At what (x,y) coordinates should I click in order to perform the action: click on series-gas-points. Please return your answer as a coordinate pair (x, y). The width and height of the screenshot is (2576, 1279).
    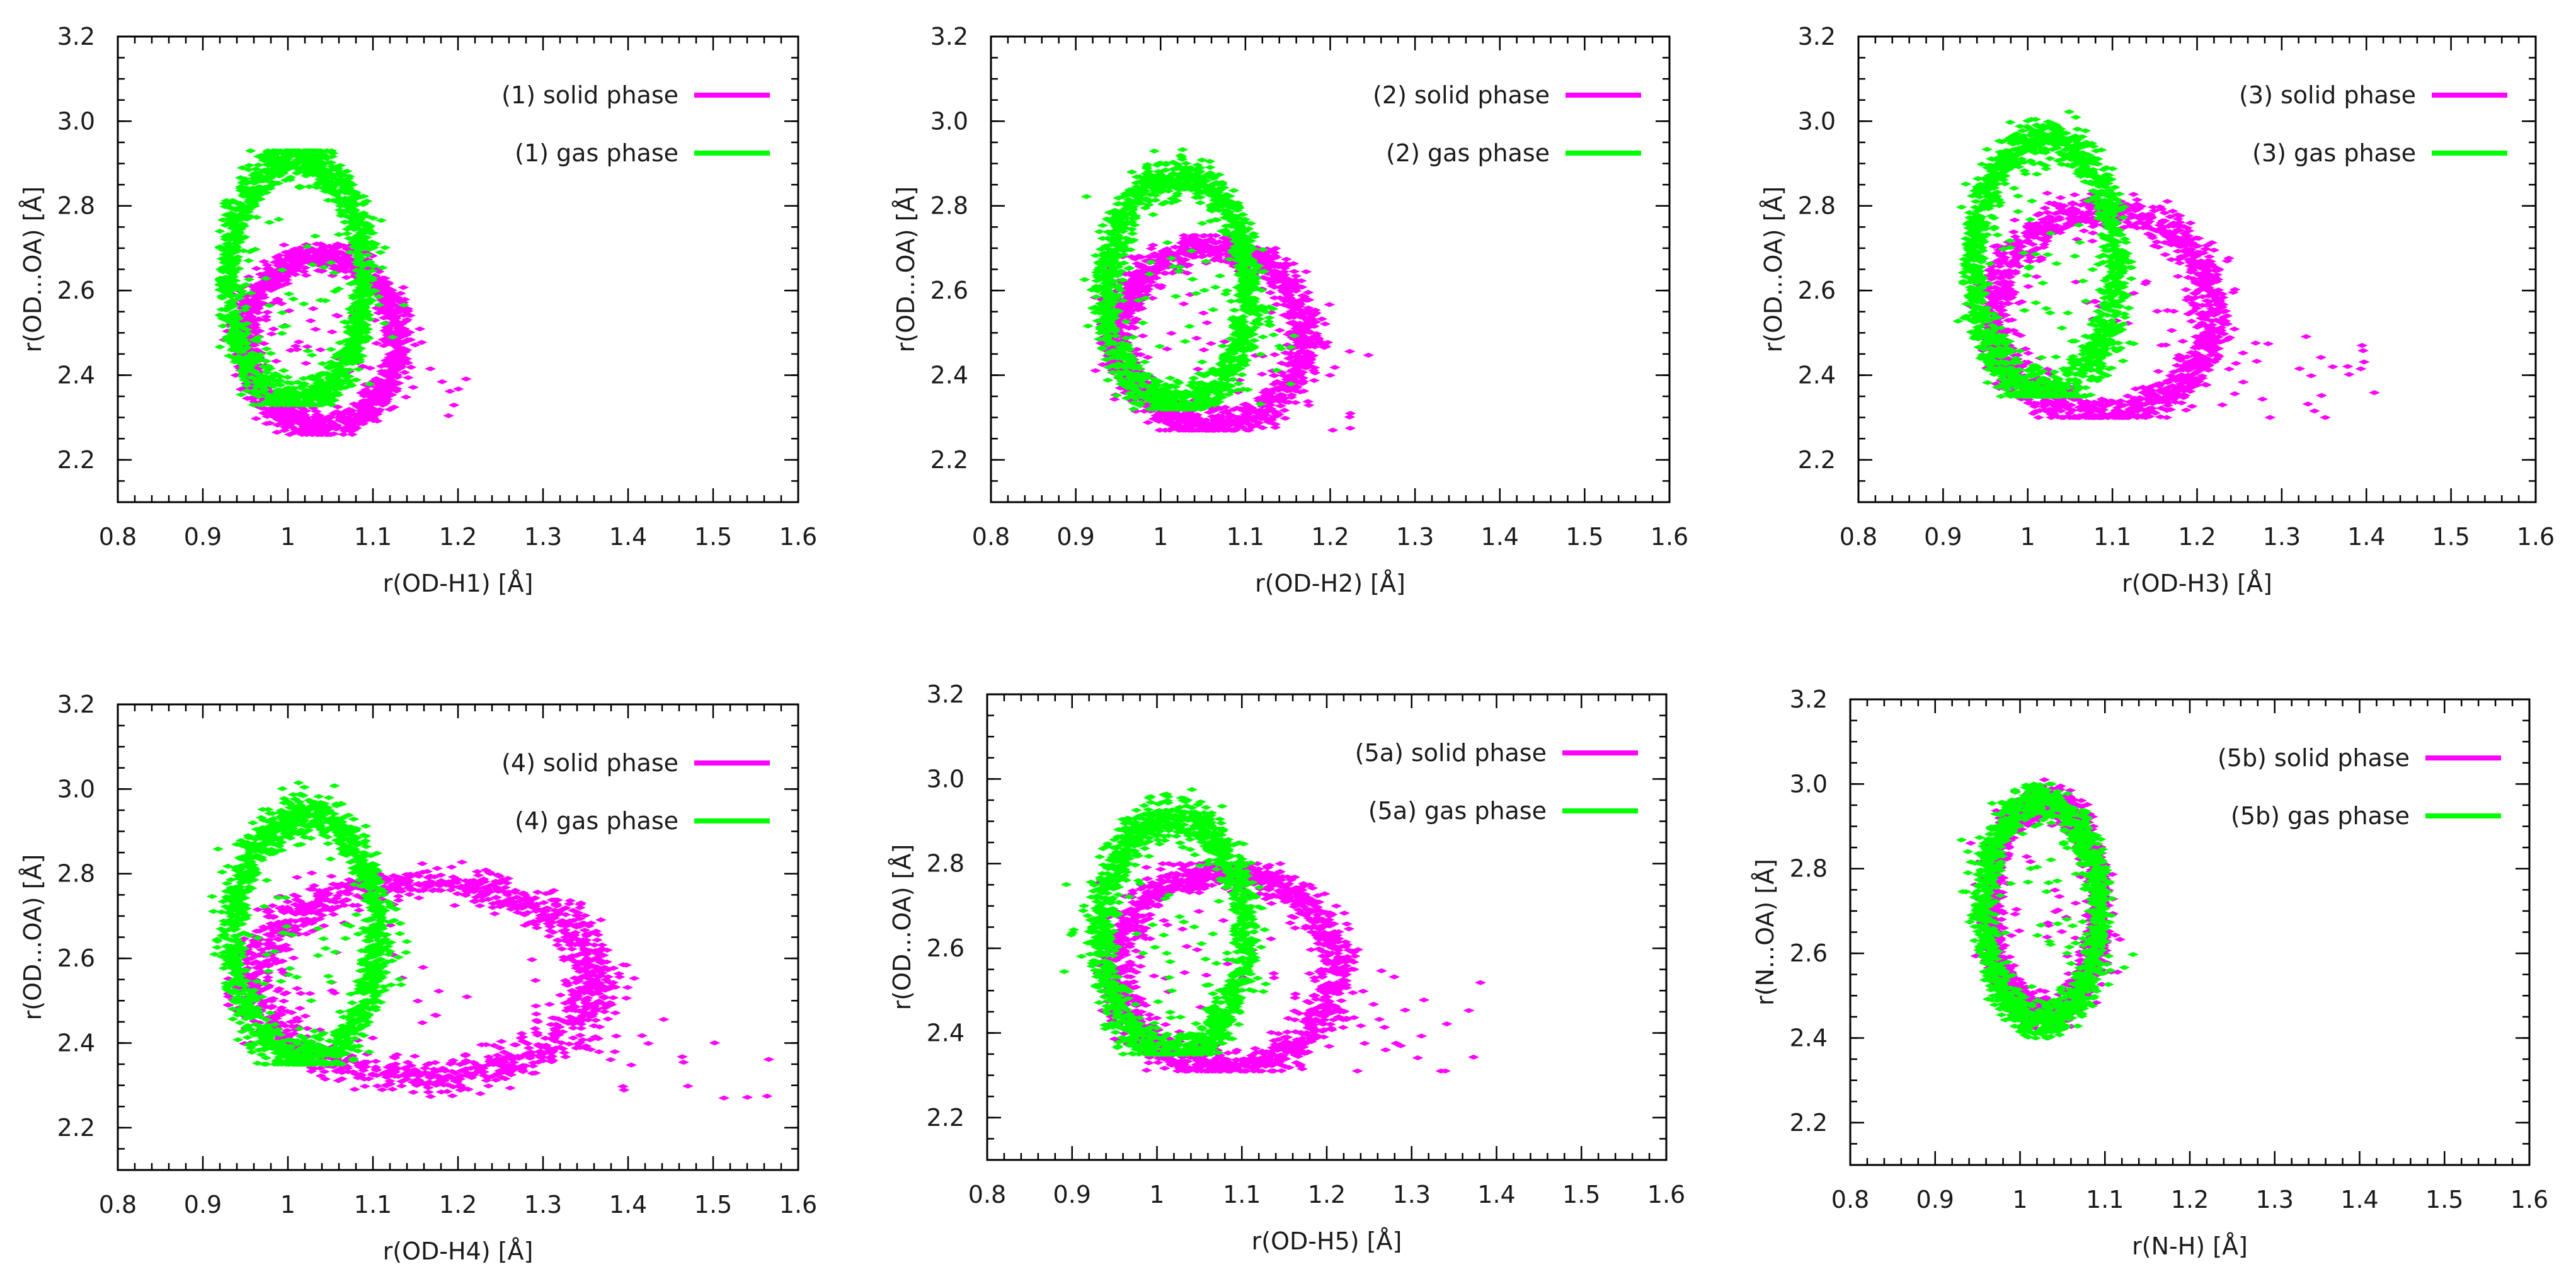
    Looking at the image, I should click on (311, 278).